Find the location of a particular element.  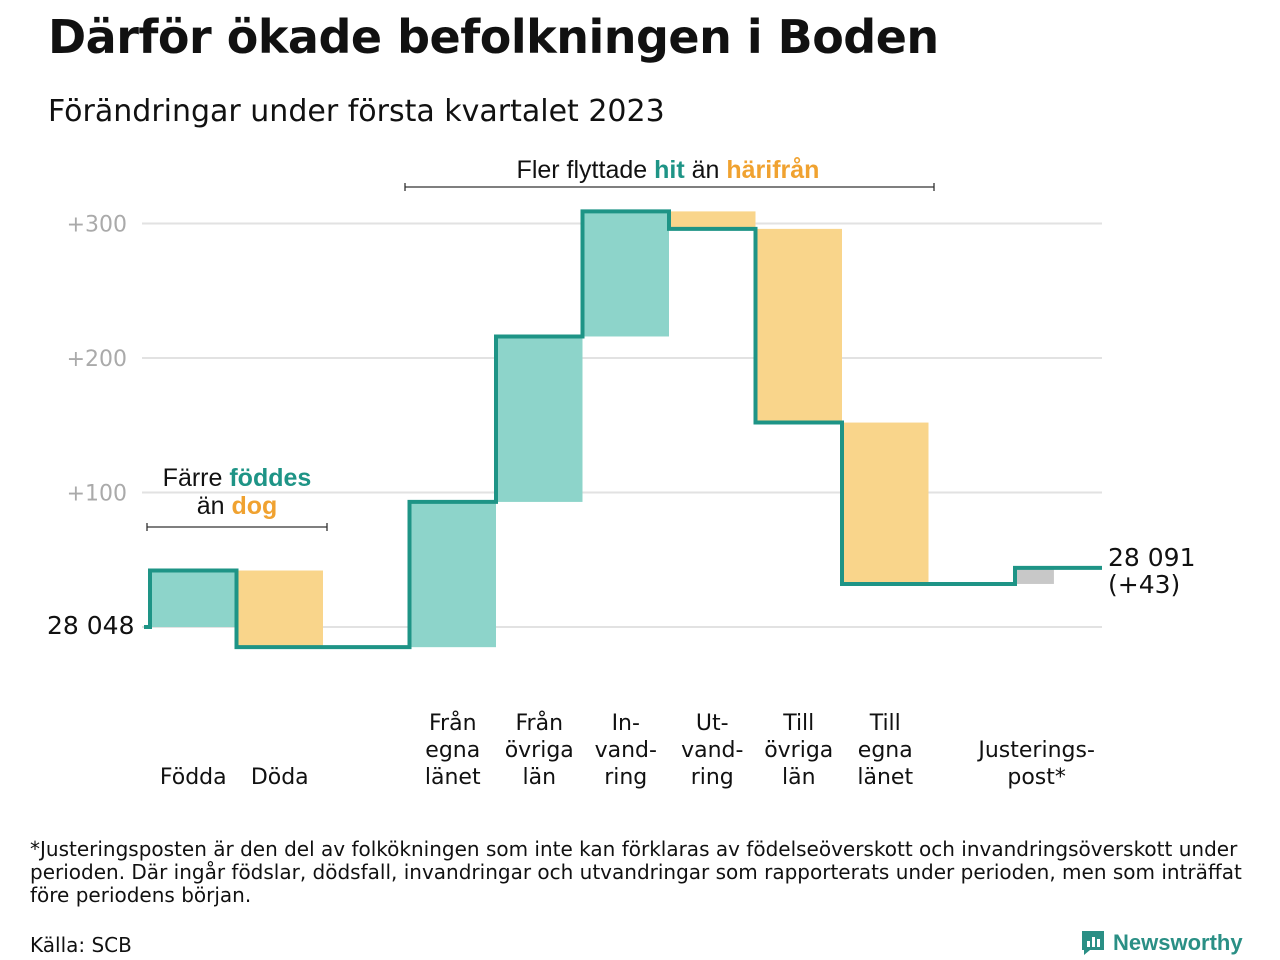

category-label: In- is located at coordinates (626, 723).